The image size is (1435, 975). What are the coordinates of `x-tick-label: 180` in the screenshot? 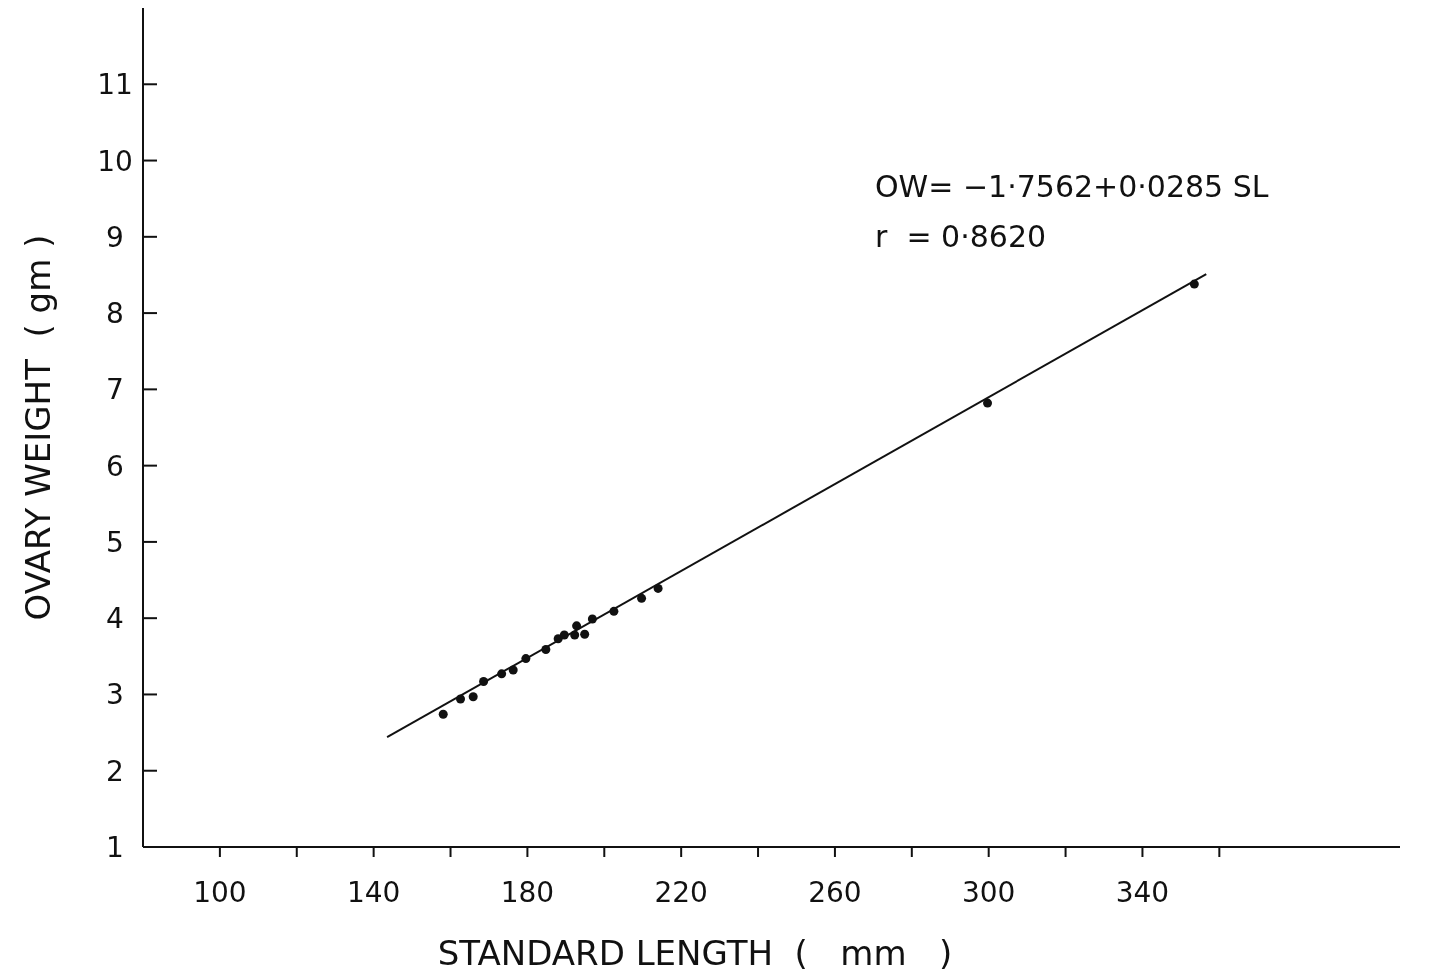 It's located at (527, 892).